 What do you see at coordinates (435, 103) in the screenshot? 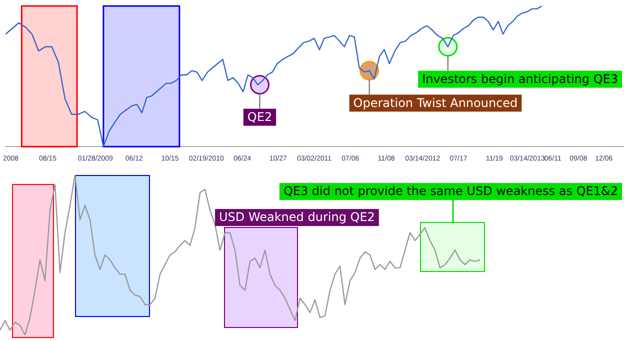
I see `annotation: Operation Twist Announced` at bounding box center [435, 103].